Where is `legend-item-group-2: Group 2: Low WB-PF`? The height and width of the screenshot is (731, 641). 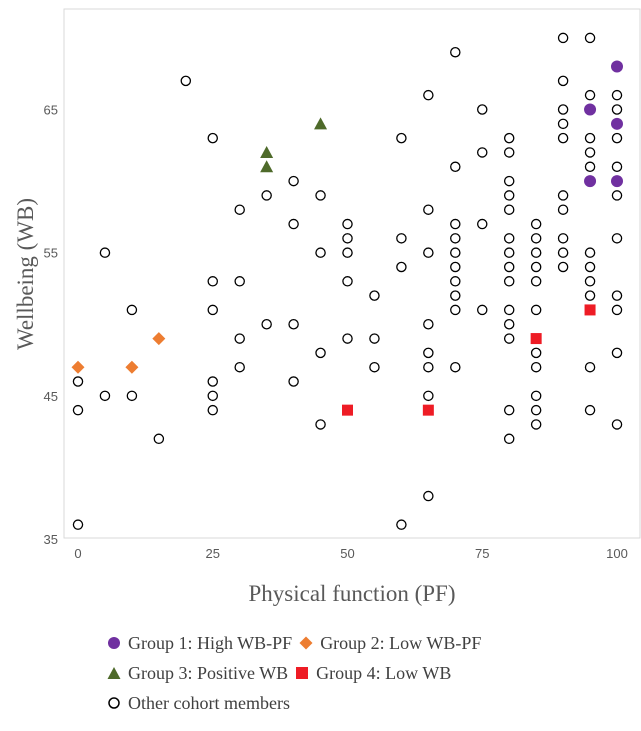 legend-item-group-2: Group 2: Low WB-PF is located at coordinates (389, 643).